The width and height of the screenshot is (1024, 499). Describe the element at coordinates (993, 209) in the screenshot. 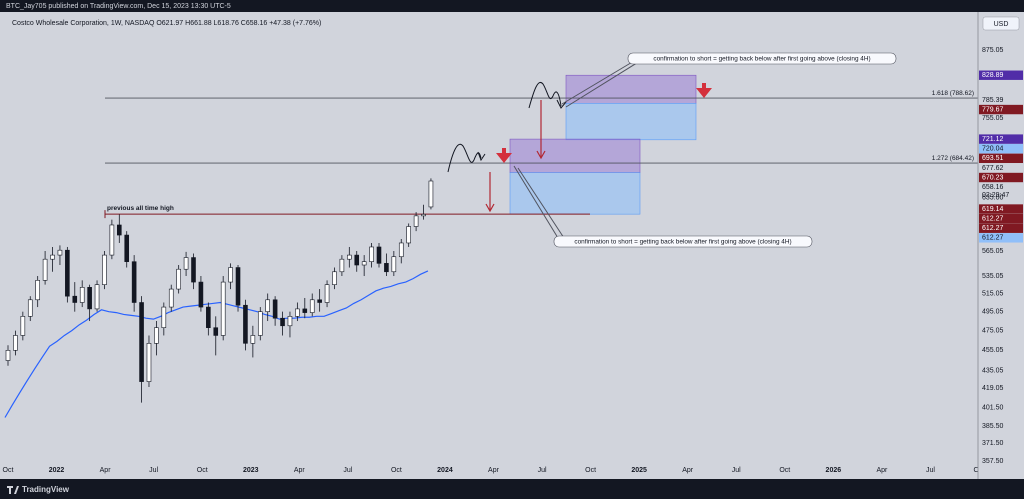

I see `price-tag-label: 619.14` at that location.